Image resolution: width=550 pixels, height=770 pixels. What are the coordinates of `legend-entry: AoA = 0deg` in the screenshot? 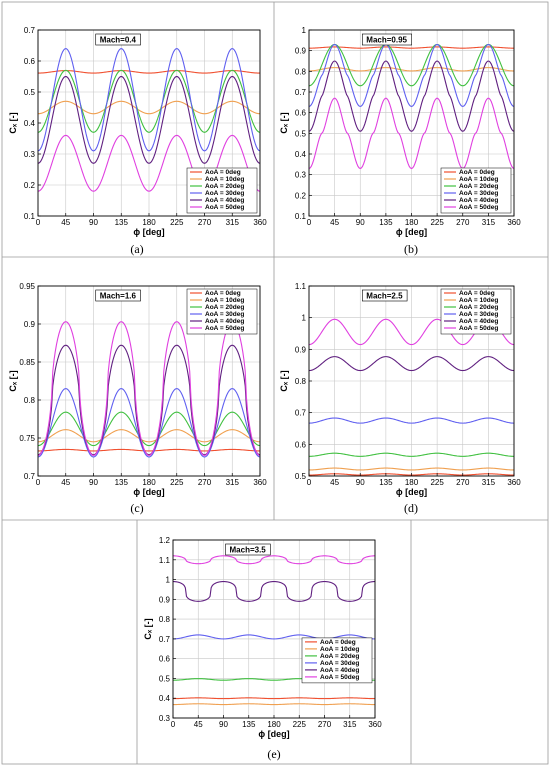 It's located at (338, 642).